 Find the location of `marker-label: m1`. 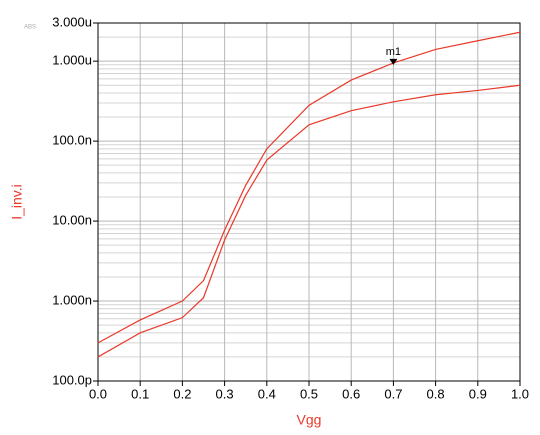

marker-label: m1 is located at coordinates (393, 52).